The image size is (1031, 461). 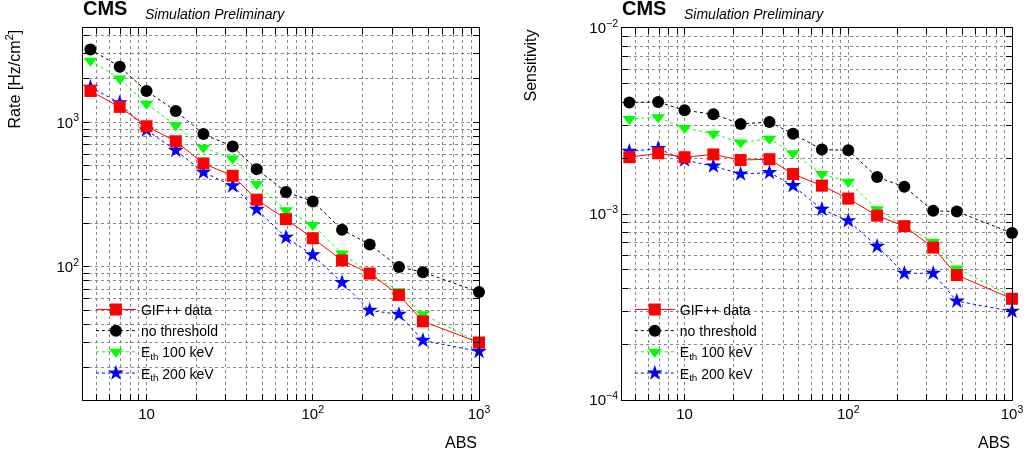 I want to click on y-tick-label: 10$^{−4}$, so click(x=604, y=398).